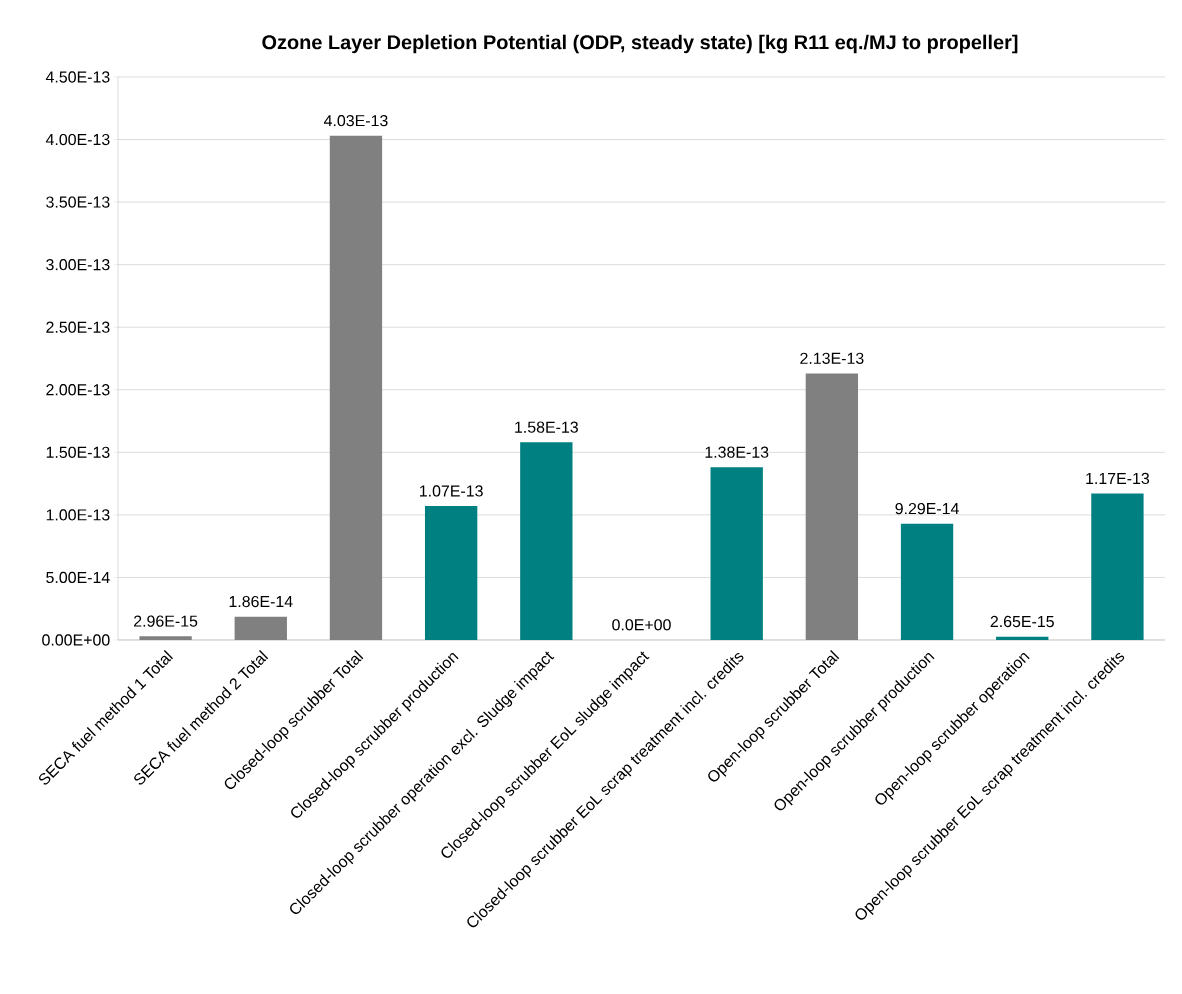 This screenshot has height=994, width=1182. What do you see at coordinates (641, 625) in the screenshot?
I see `data-label: 0.0E+00` at bounding box center [641, 625].